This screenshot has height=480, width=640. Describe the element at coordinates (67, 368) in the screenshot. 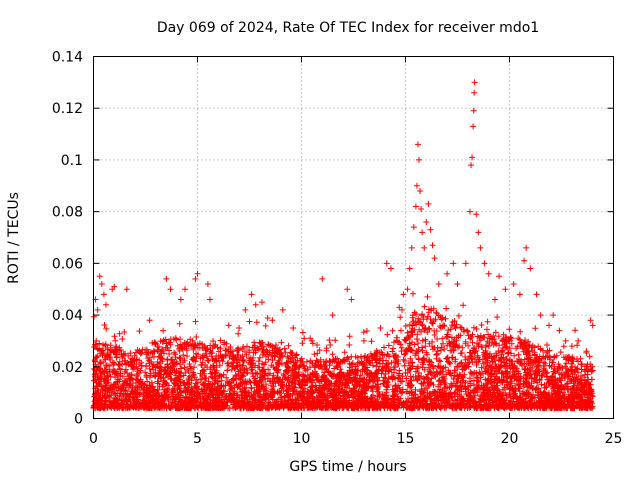

I see `y-tick-label: 0.02` at that location.